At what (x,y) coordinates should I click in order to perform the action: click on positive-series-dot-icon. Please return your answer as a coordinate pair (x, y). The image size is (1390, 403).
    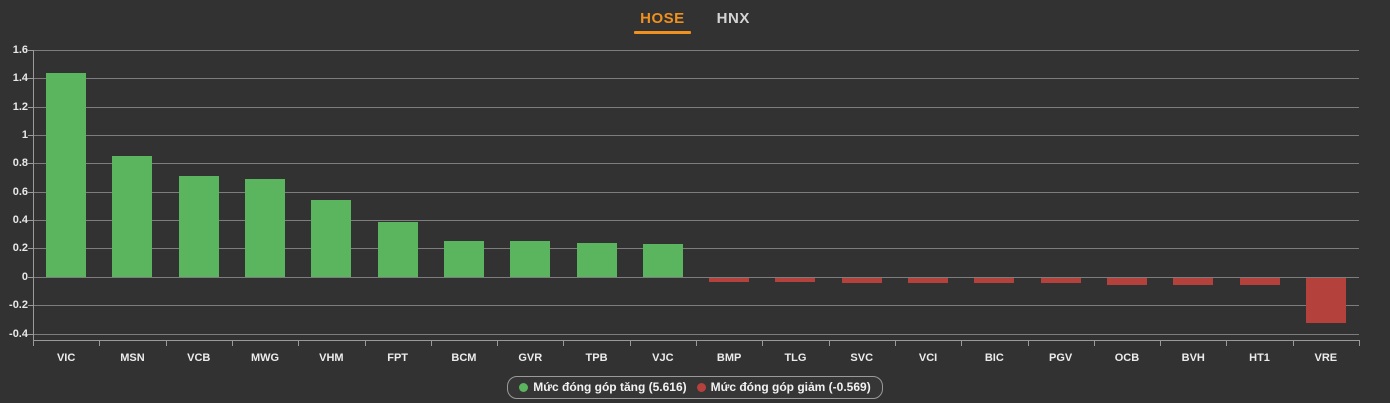
    Looking at the image, I should click on (524, 387).